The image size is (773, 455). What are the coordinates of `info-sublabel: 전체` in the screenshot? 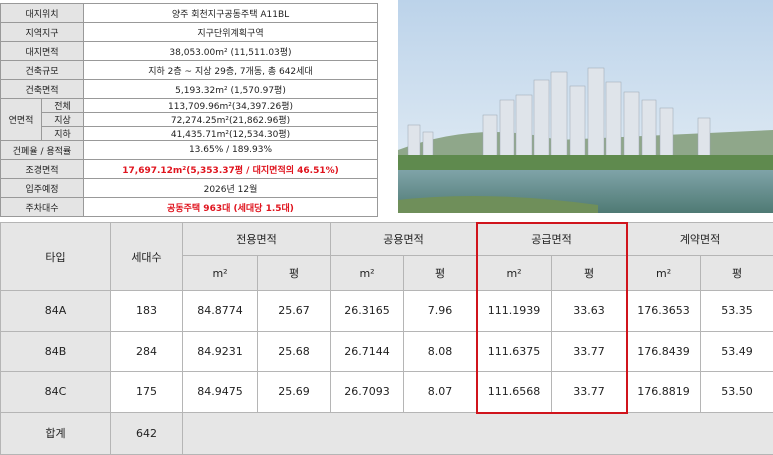 It's located at (62, 105).